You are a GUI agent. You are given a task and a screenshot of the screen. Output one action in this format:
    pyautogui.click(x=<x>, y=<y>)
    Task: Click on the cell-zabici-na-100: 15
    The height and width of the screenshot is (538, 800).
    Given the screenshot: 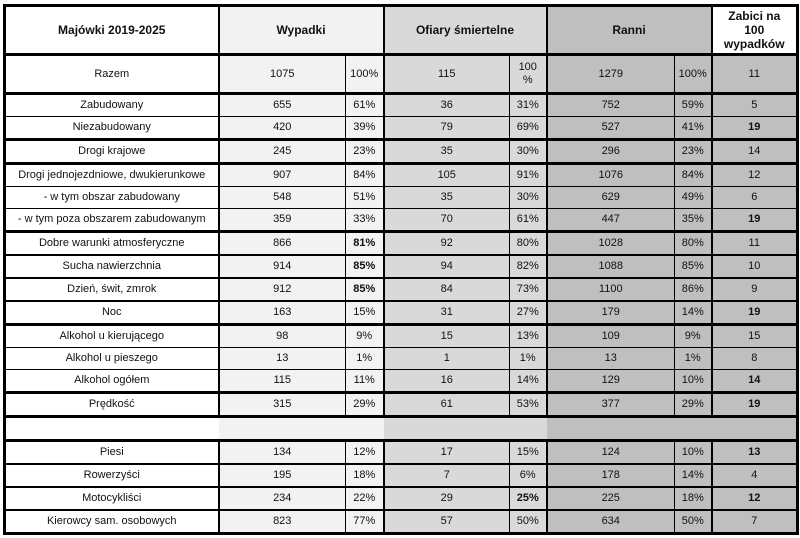 What is the action you would take?
    pyautogui.click(x=754, y=336)
    